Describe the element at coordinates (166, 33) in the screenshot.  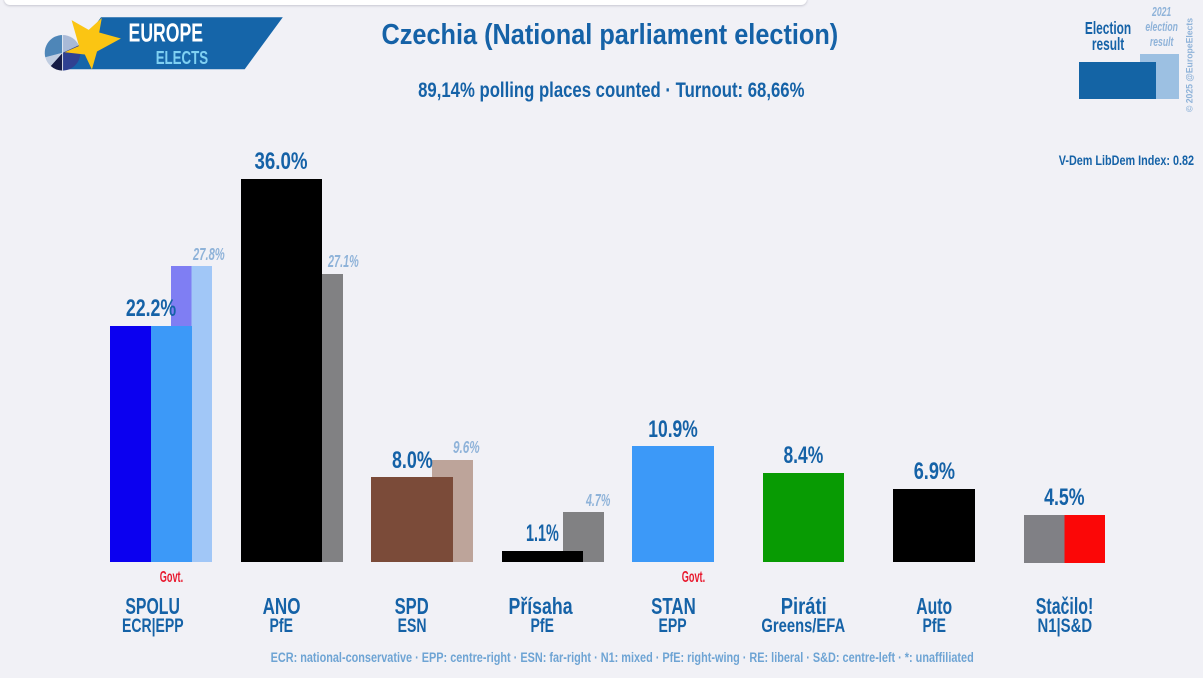
I see `svg-text: EUROPE` at that location.